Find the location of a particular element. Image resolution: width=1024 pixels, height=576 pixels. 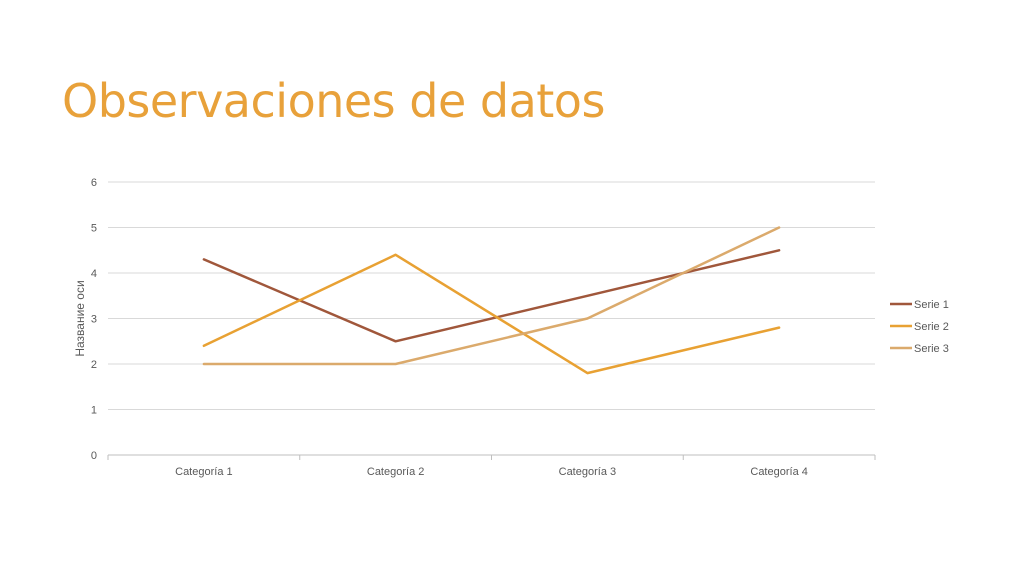

legend-label: Serie 1 is located at coordinates (931, 305).